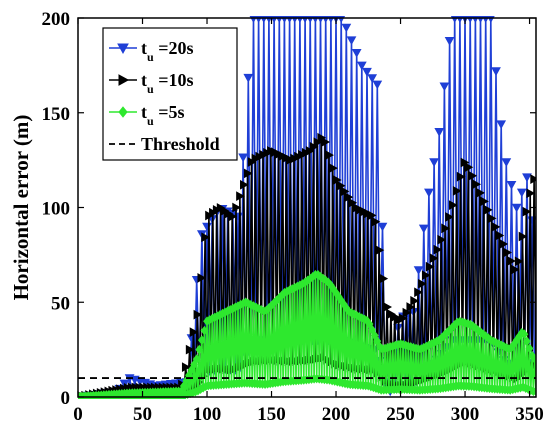 This screenshot has width=550, height=433. Describe the element at coordinates (142, 414) in the screenshot. I see `x-tick-label: 50` at that location.